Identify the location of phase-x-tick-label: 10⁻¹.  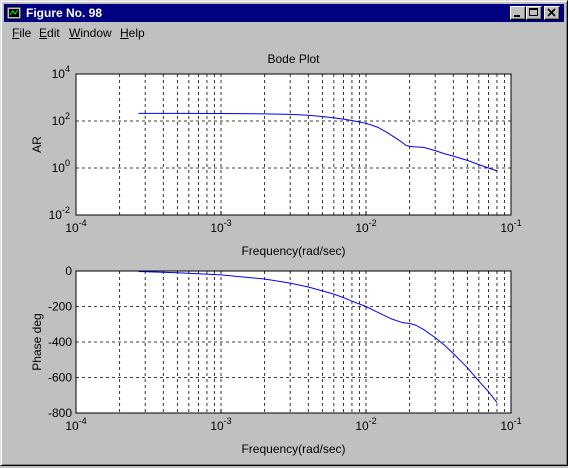
(510, 424).